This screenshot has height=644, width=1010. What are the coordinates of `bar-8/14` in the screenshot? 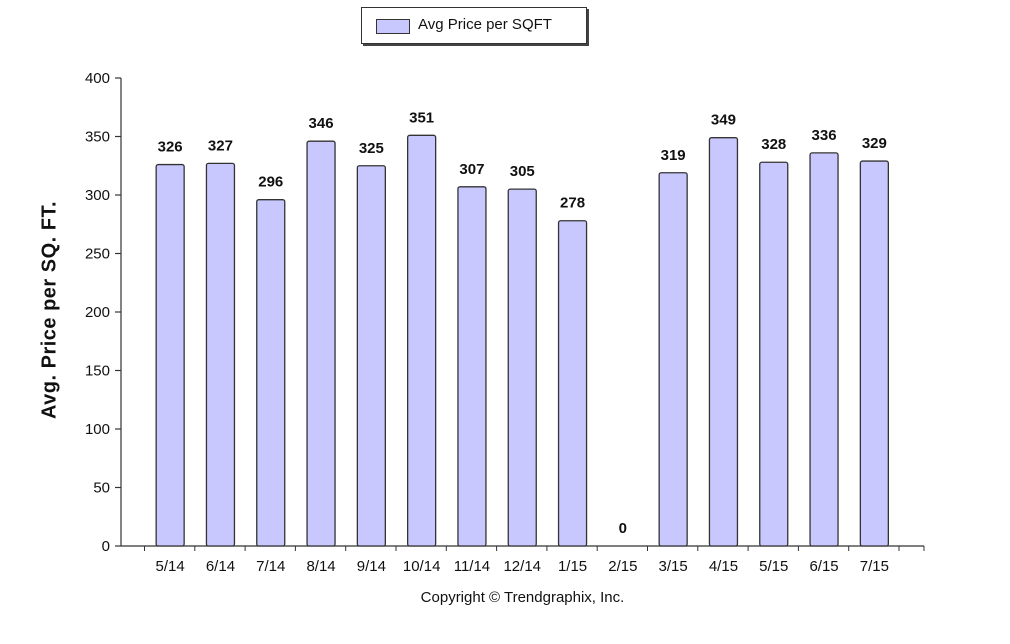 It's located at (321, 343).